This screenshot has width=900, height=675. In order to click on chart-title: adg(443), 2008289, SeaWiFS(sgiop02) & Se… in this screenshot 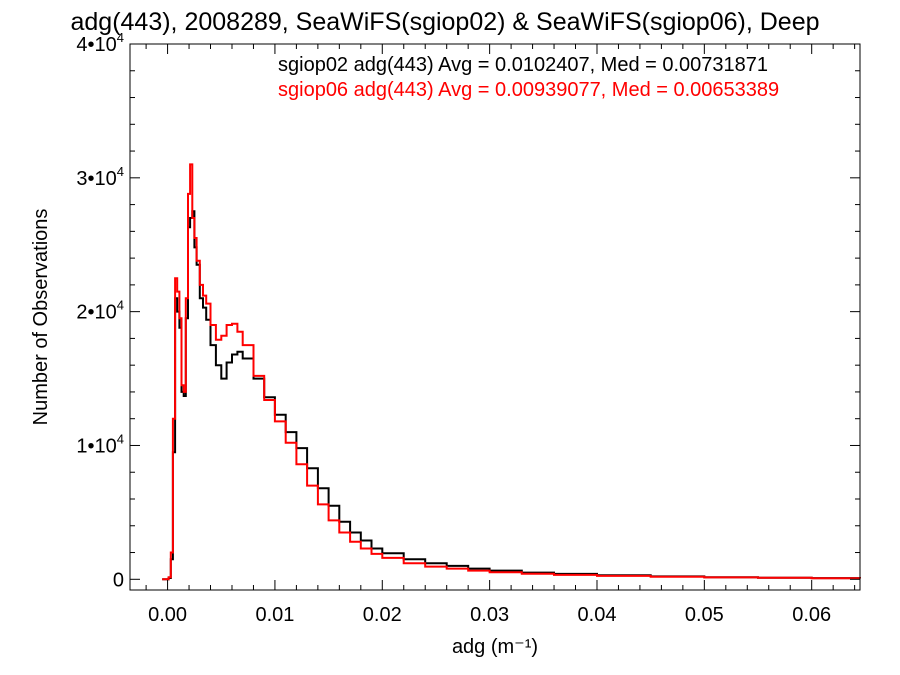, I will do `click(444, 22)`.